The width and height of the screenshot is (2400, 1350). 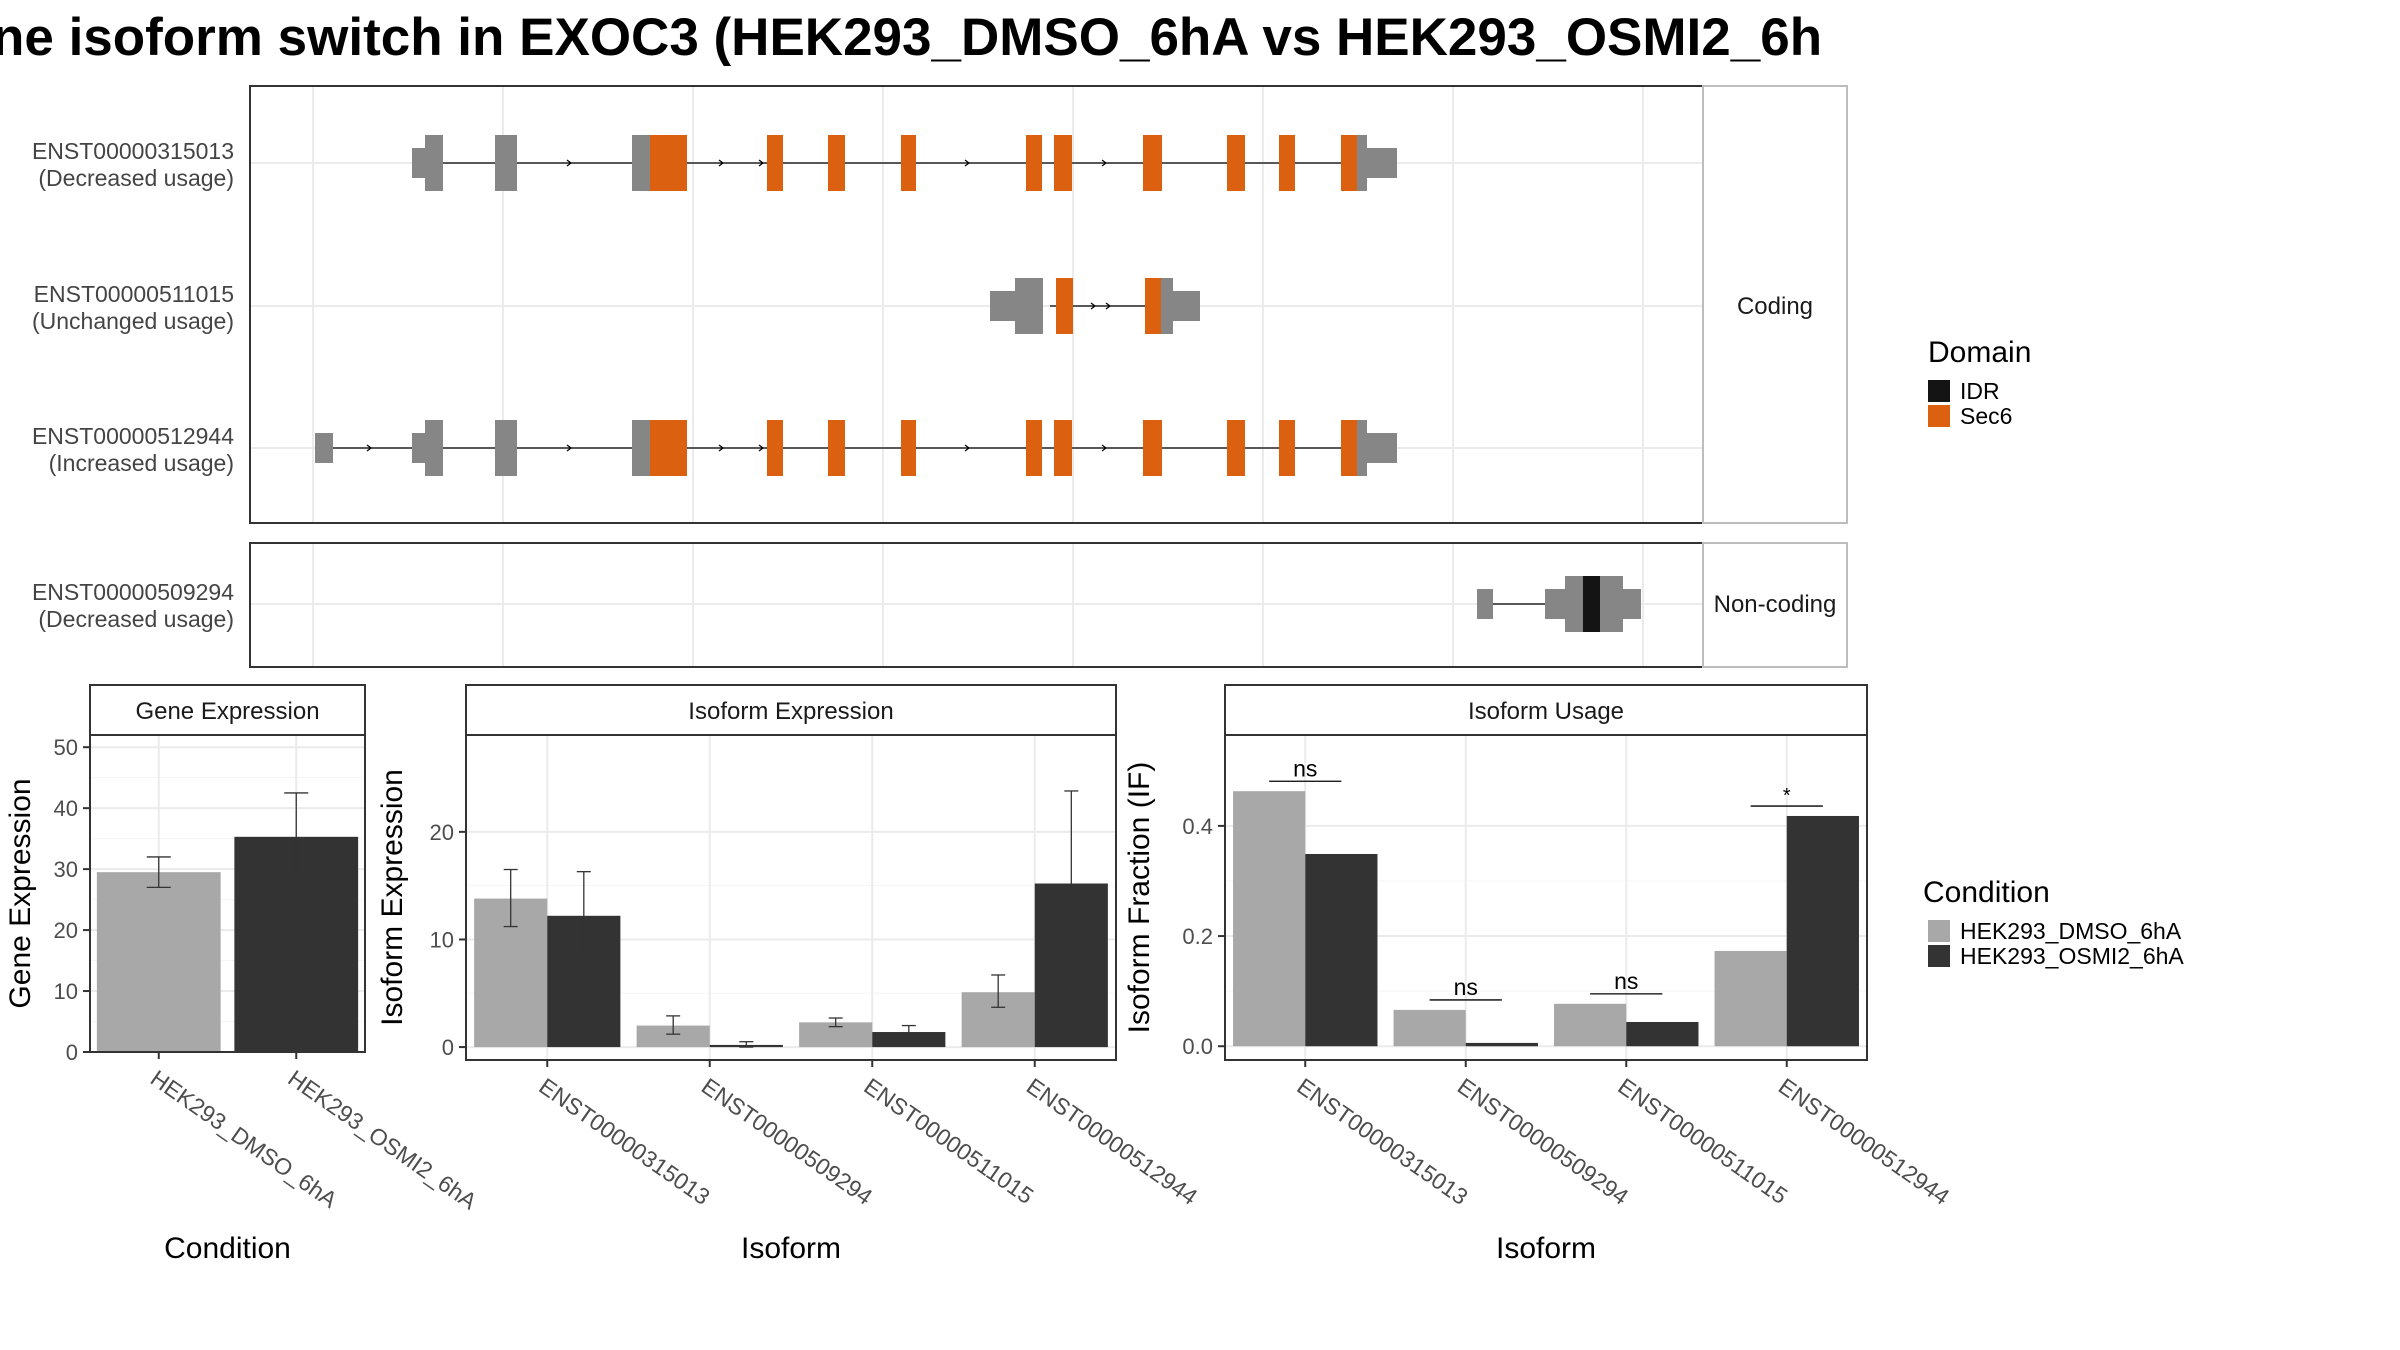 What do you see at coordinates (20, 893) in the screenshot?
I see `y-axis-title: Gene Expression` at bounding box center [20, 893].